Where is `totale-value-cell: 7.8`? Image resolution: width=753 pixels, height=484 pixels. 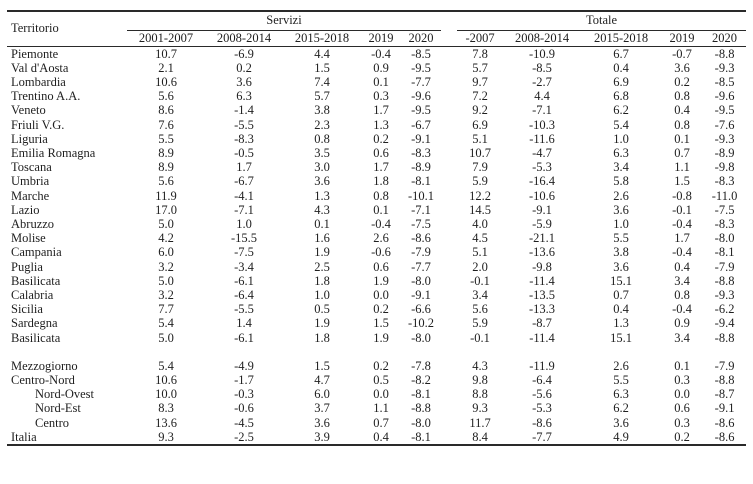
totale-value-cell: 7.8 is located at coordinates (480, 53).